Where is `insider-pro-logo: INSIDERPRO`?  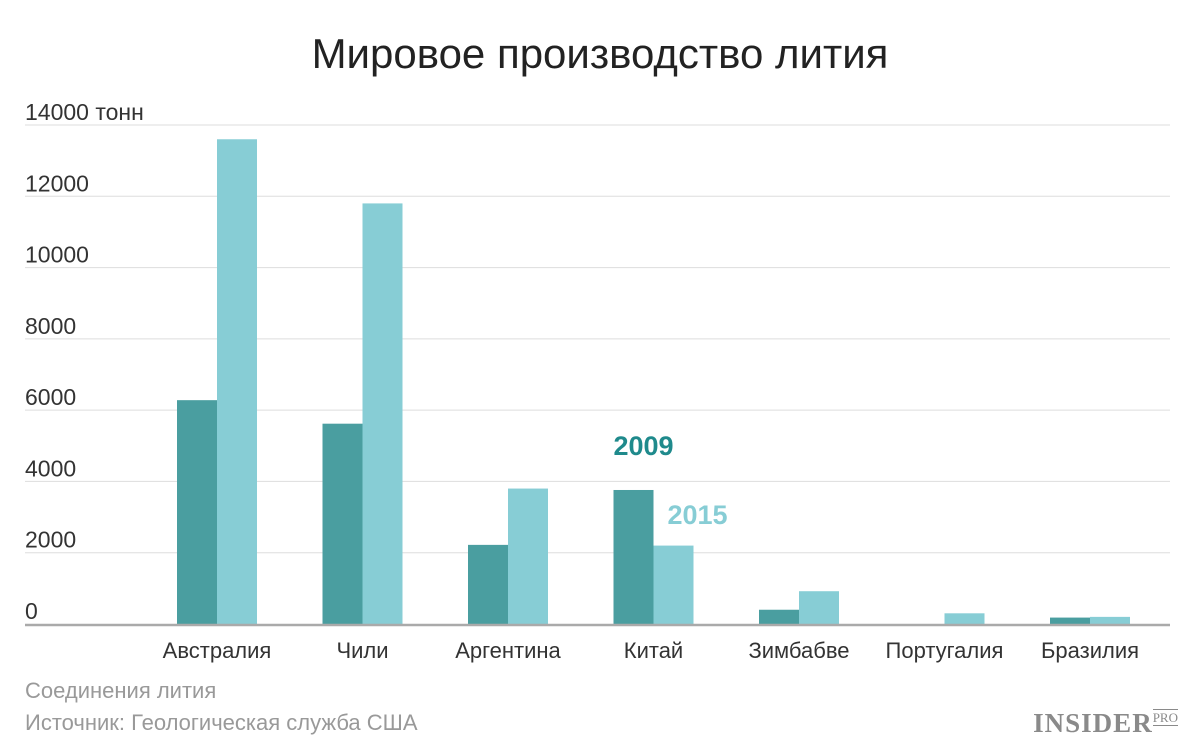
insider-pro-logo: INSIDERPRO is located at coordinates (1105, 723).